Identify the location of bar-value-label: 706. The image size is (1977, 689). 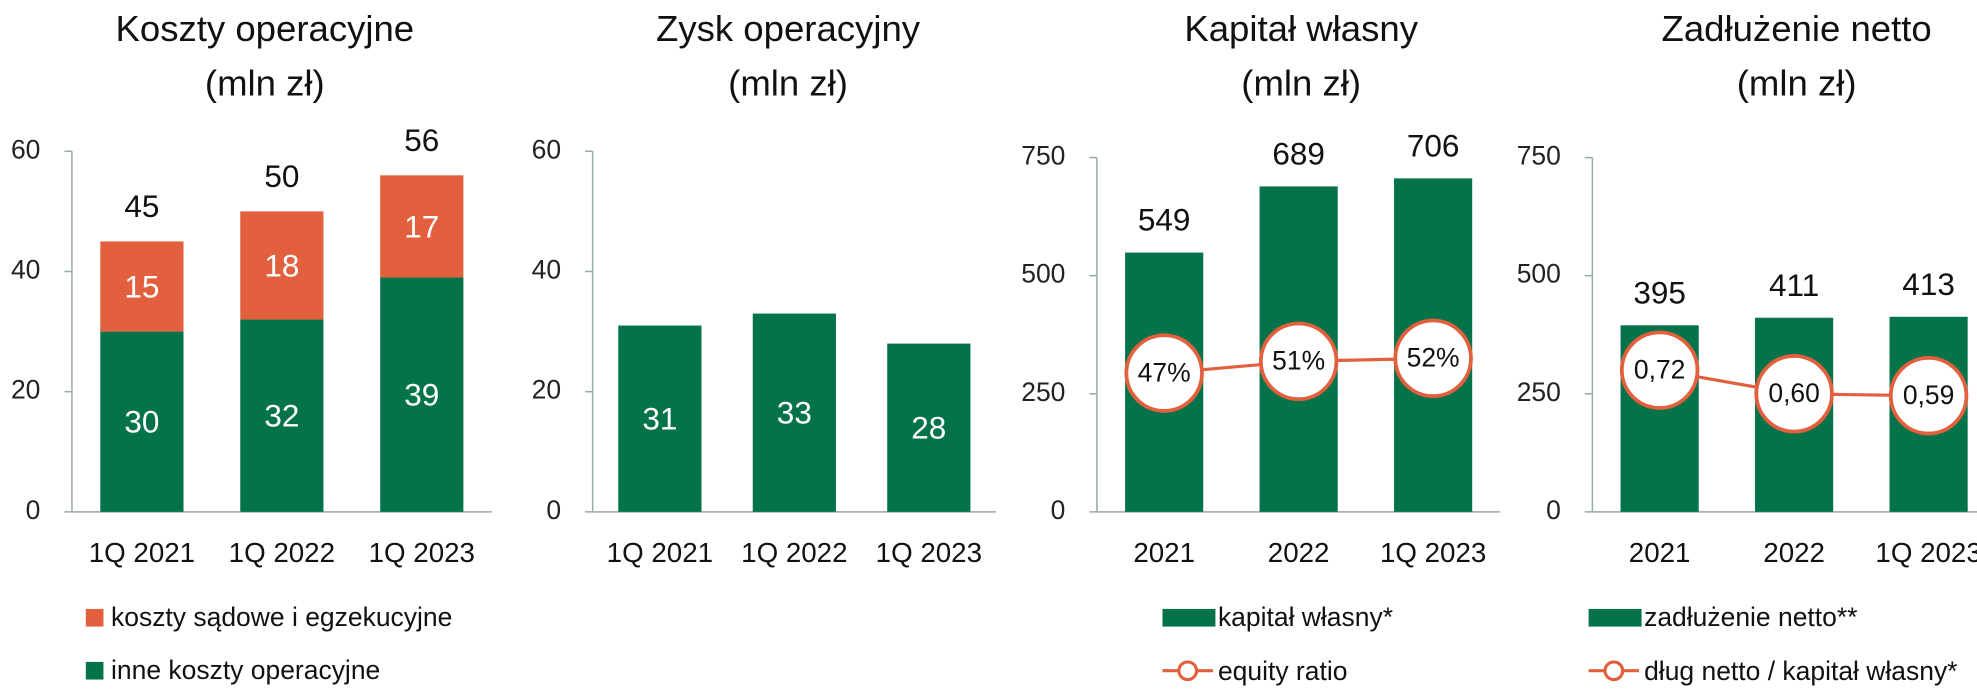
(1433, 145).